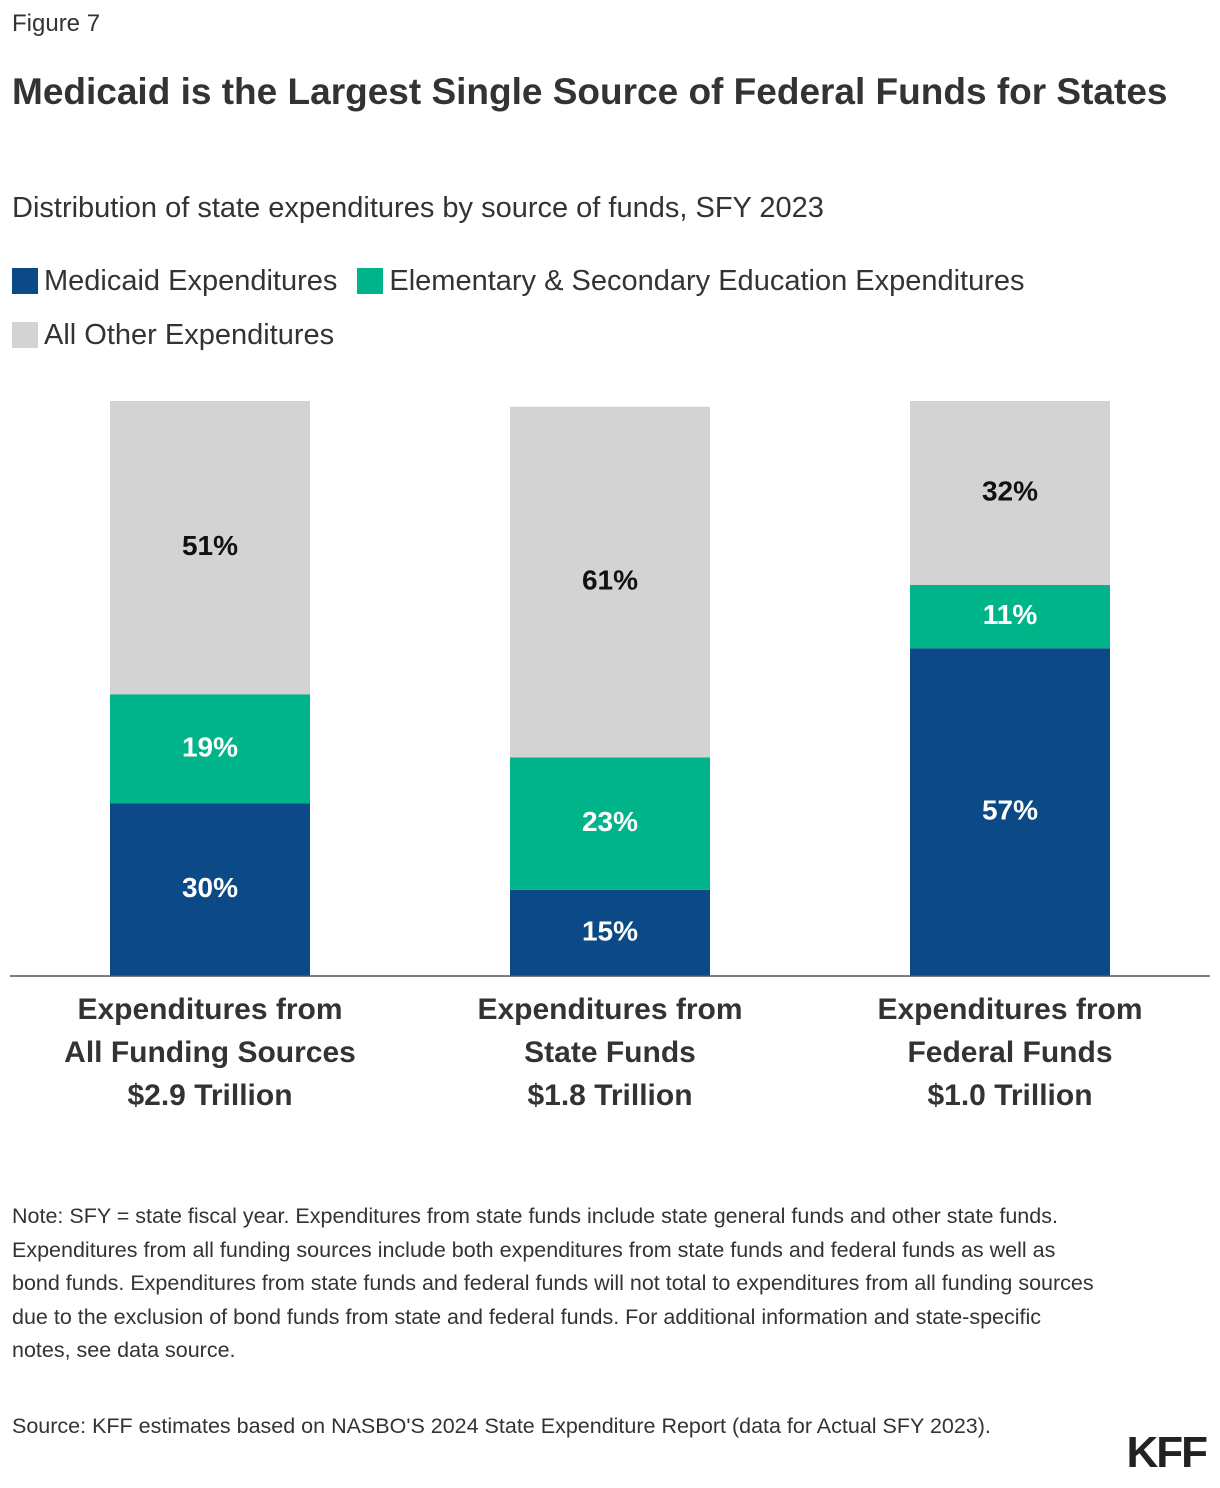  What do you see at coordinates (56, 23) in the screenshot?
I see `figure-label: Figure 7` at bounding box center [56, 23].